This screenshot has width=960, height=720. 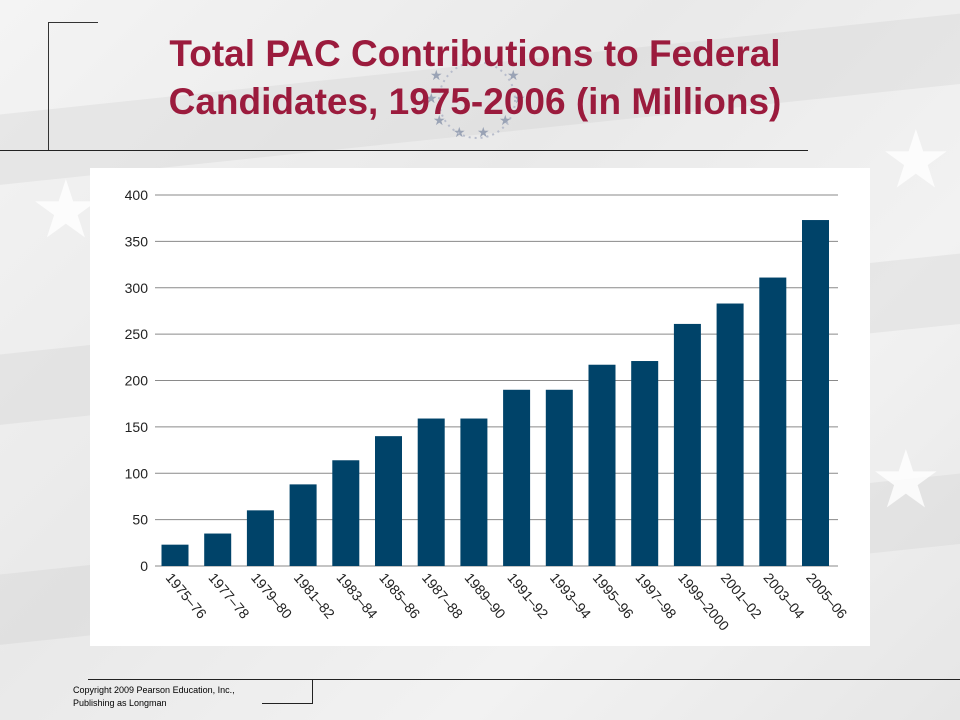 I want to click on y-tick-label: 50, so click(x=140, y=520).